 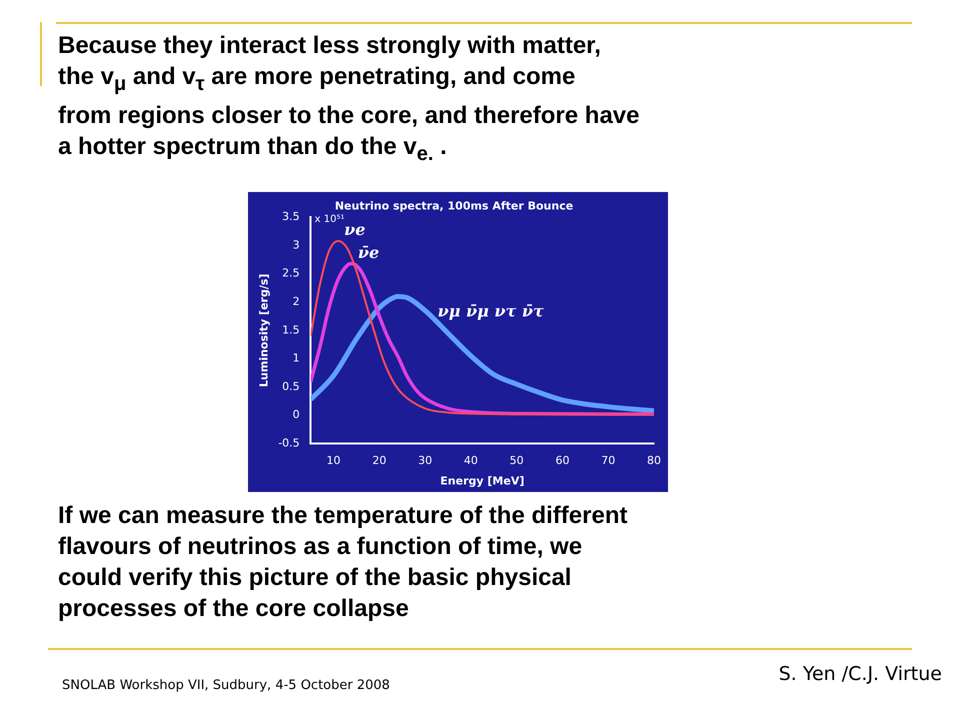 What do you see at coordinates (355, 230) in the screenshot?
I see `series-label: νe` at bounding box center [355, 230].